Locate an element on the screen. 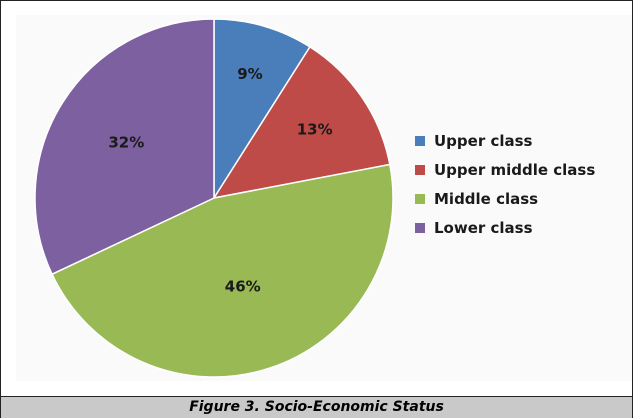 The height and width of the screenshot is (418, 633). legend-item-lower-class: Lower class is located at coordinates (505, 227).